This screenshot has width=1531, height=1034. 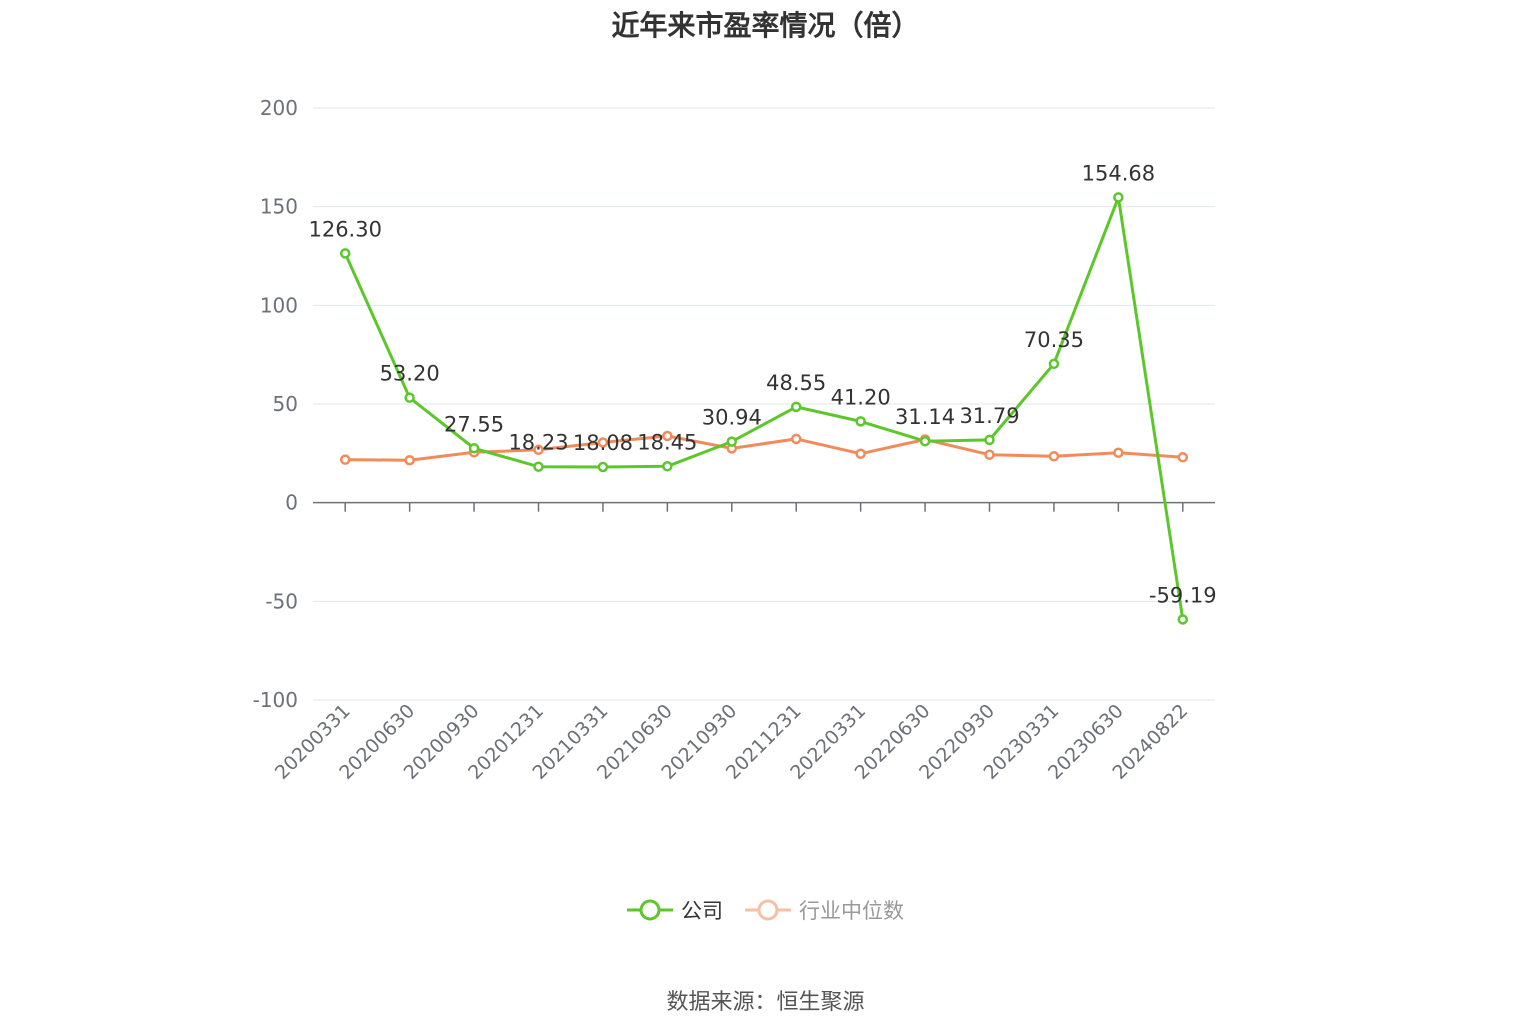 I want to click on company-data-label: 30.94, so click(x=732, y=418).